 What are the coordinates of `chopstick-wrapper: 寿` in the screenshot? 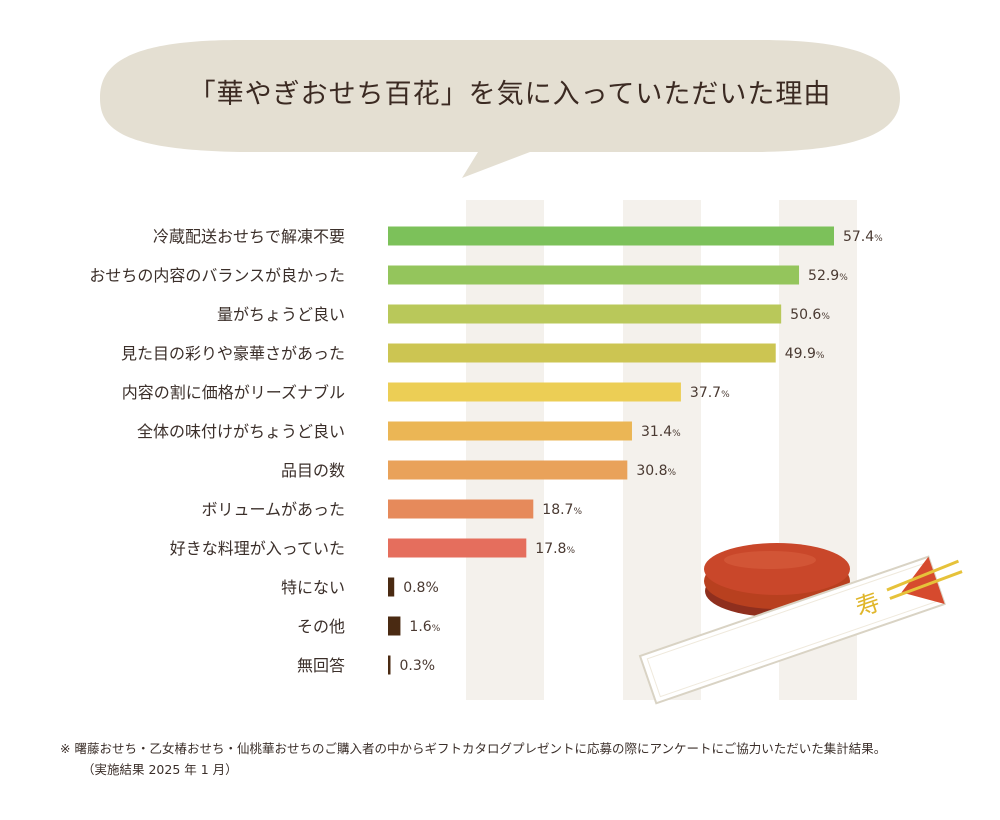 It's located at (800, 630).